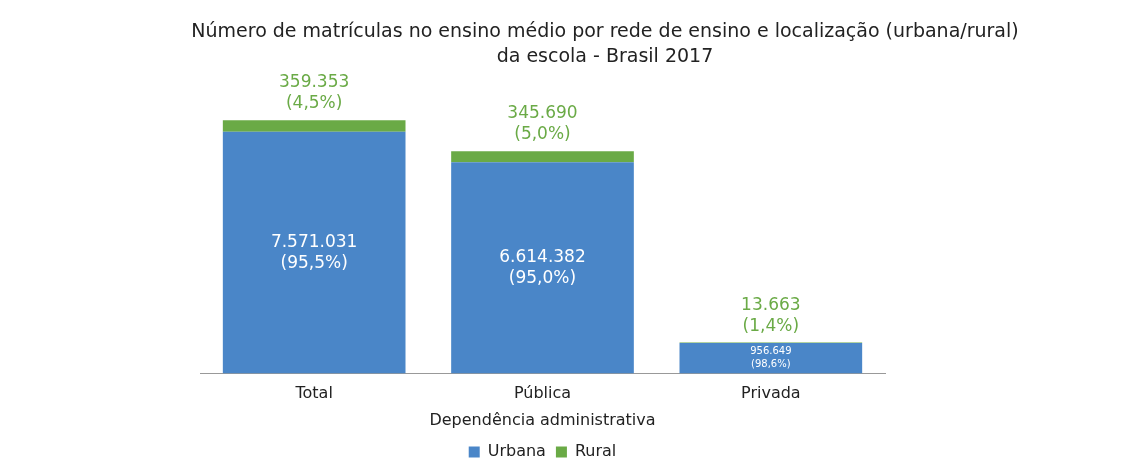  What do you see at coordinates (542, 123) in the screenshot?
I see `data-label: 345.690 (5,0%)` at bounding box center [542, 123].